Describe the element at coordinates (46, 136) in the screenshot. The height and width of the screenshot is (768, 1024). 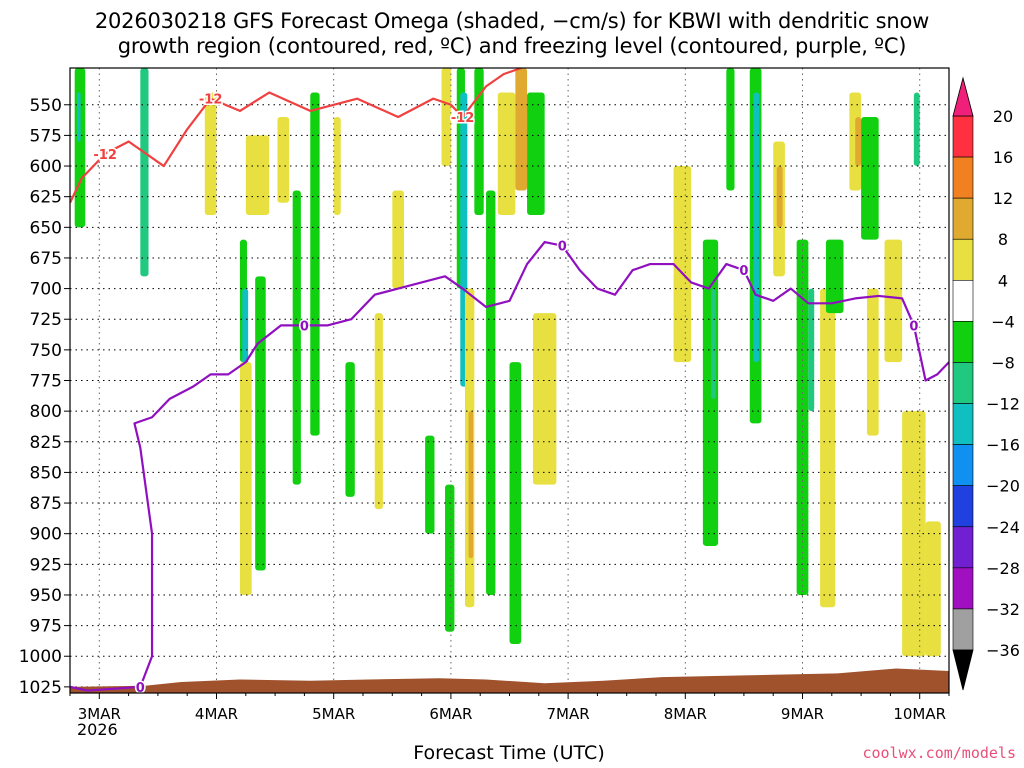
I see `y-tick-label-575: 575` at that location.